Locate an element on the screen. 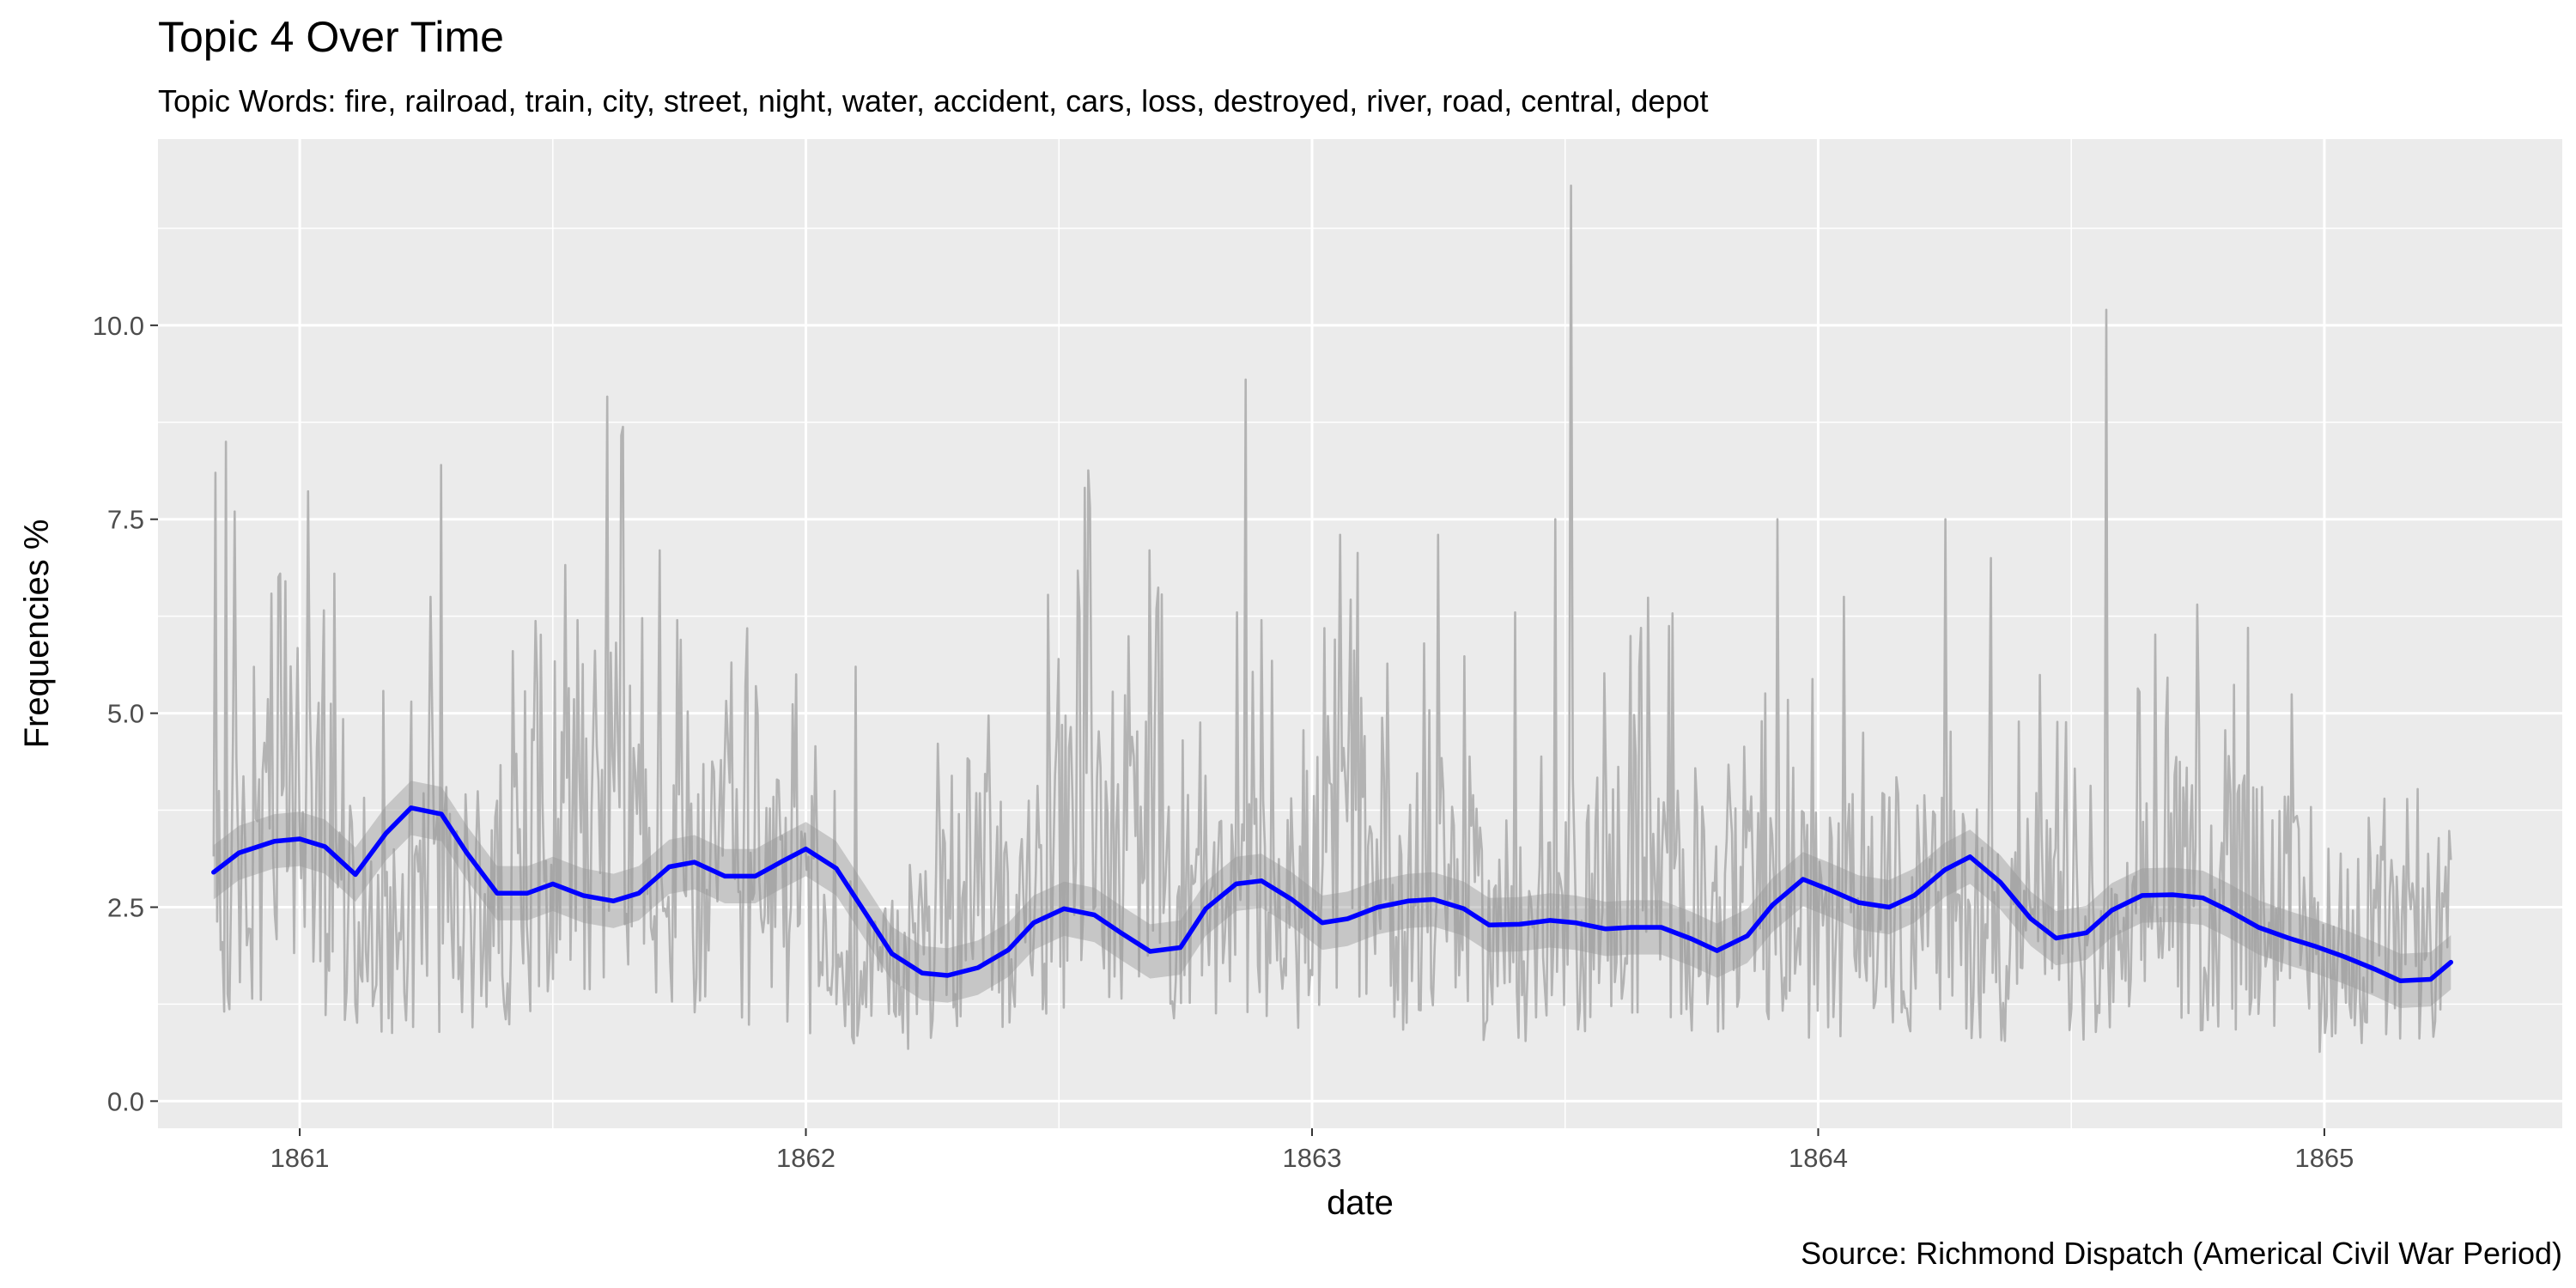 The image size is (2576, 1288). y-tick-label: 5.0 is located at coordinates (126, 714).